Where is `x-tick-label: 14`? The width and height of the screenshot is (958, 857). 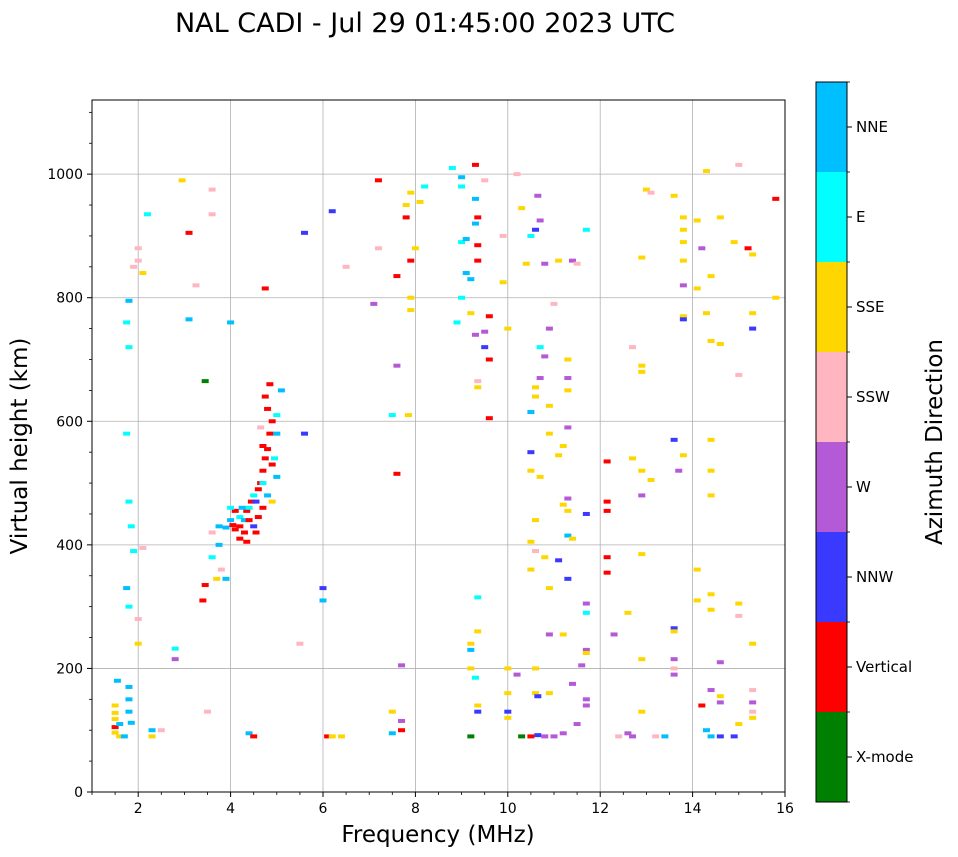
x-tick-label: 14 is located at coordinates (693, 809).